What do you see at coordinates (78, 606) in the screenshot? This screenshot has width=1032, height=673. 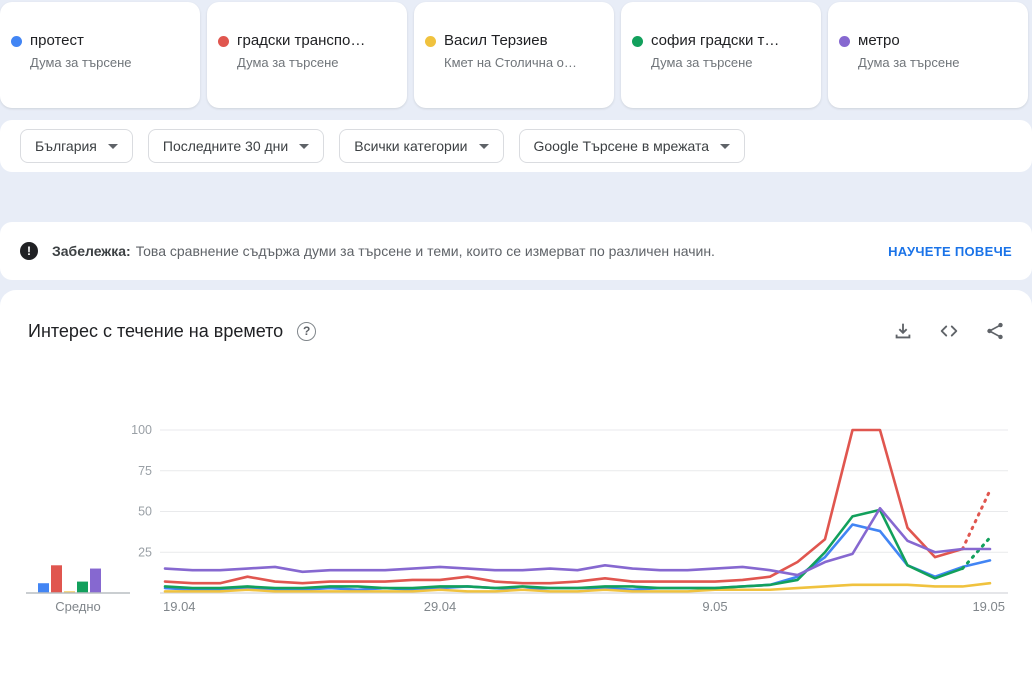 I see `svg-text: Средно` at bounding box center [78, 606].